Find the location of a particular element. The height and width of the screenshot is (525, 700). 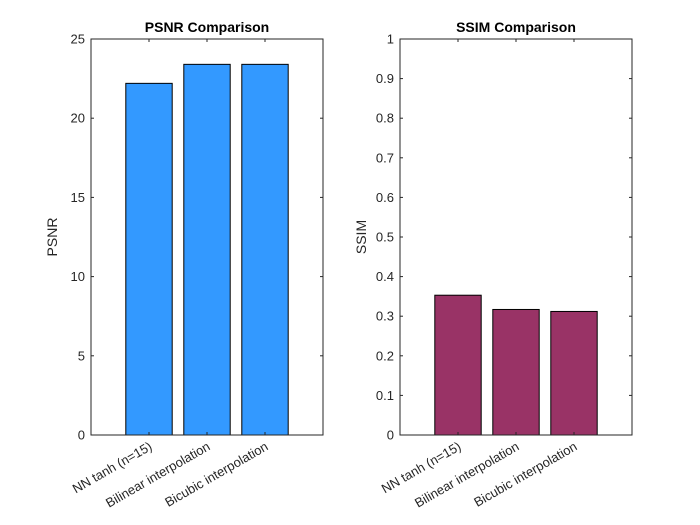

psnr-ylabel: PSNR is located at coordinates (52, 237).